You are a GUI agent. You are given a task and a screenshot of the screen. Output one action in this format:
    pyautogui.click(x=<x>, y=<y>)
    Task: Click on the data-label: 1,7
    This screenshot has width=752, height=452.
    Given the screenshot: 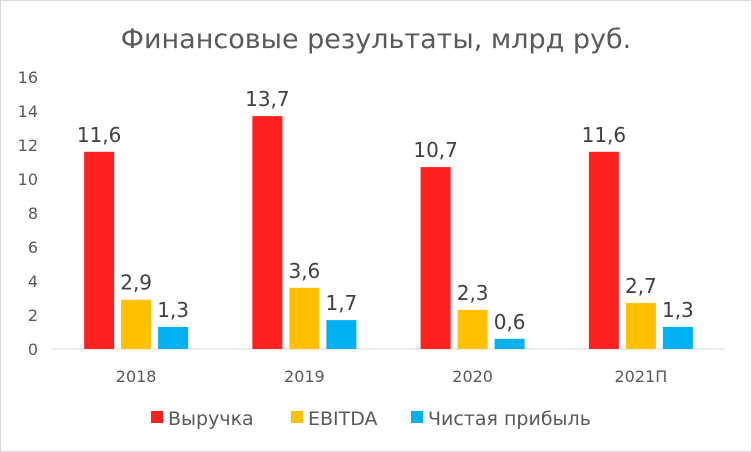 What is the action you would take?
    pyautogui.click(x=341, y=303)
    